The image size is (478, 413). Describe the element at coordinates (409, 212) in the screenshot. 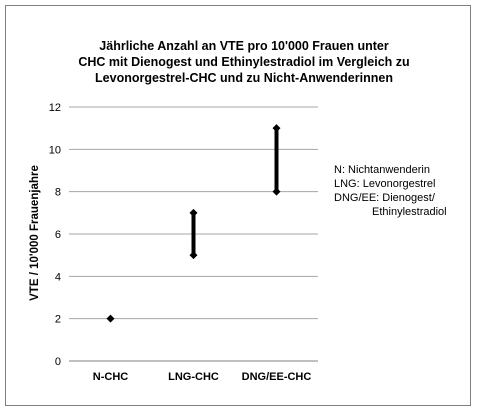

I see `legend-line-4: Ethinylestradiol` at that location.